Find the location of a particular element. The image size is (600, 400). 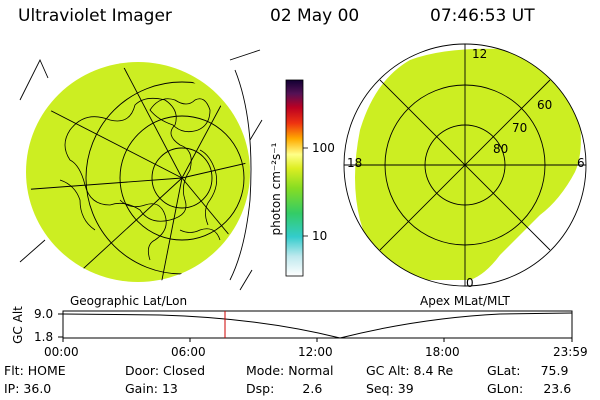

status-ip-label: IP: is located at coordinates (12, 388).